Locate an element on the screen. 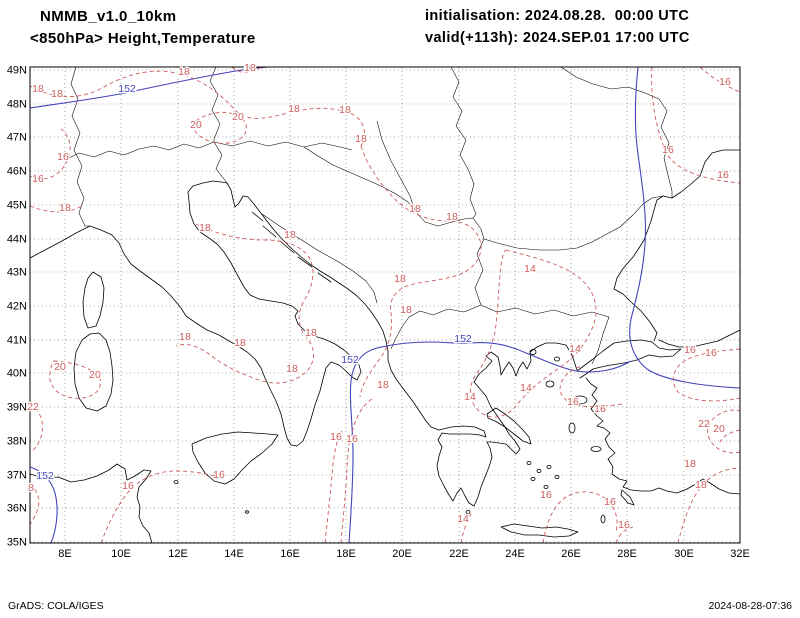 The width and height of the screenshot is (800, 618). lat-tick-label: 35N is located at coordinates (17, 543).